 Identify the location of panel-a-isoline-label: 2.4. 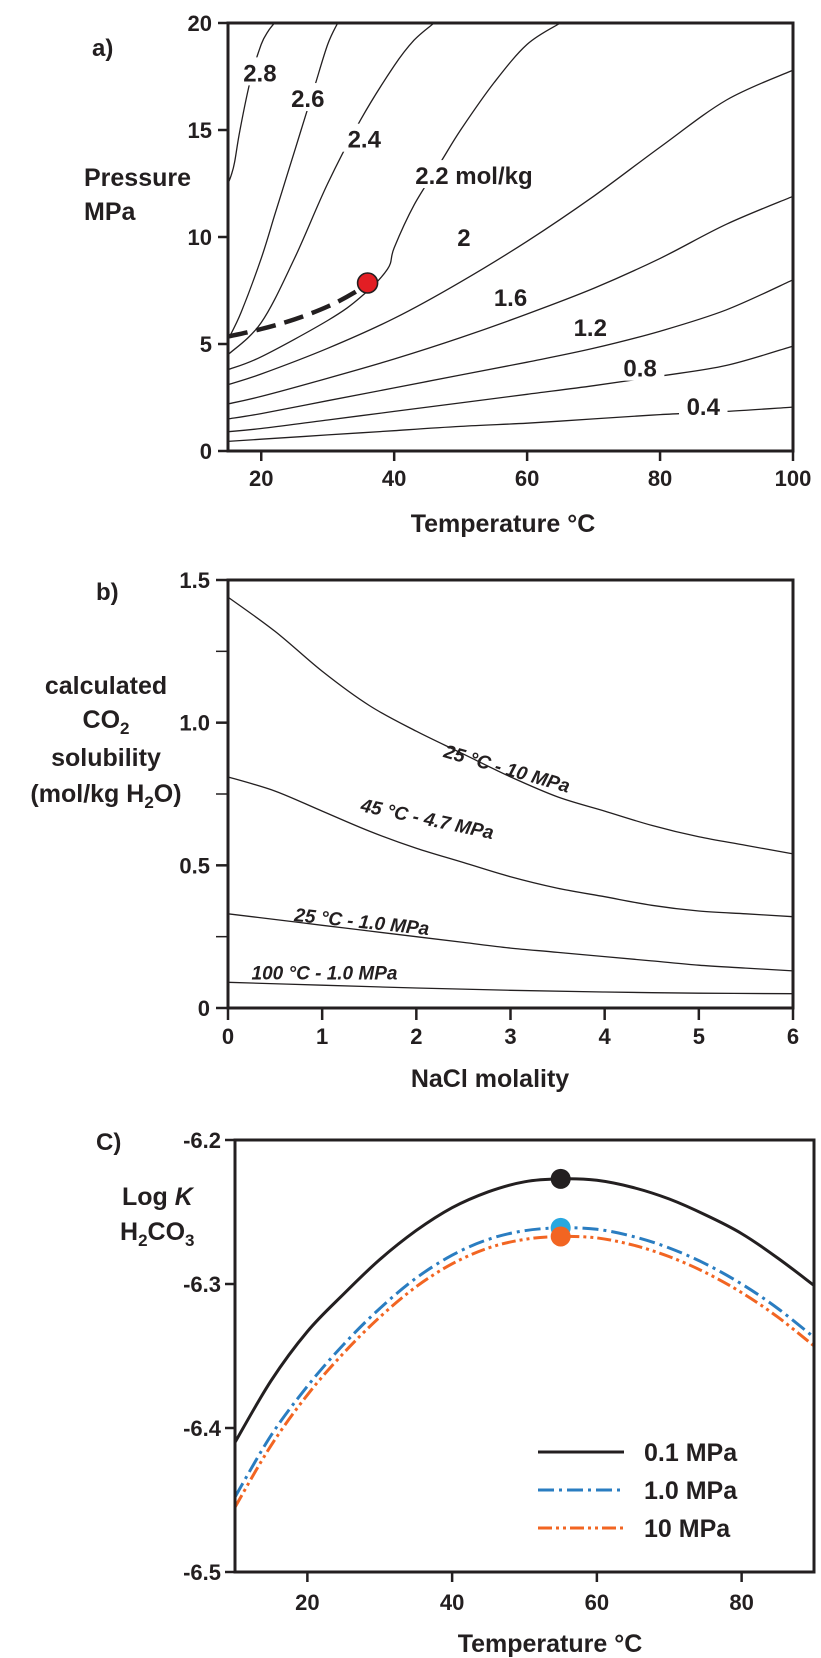
(365, 140).